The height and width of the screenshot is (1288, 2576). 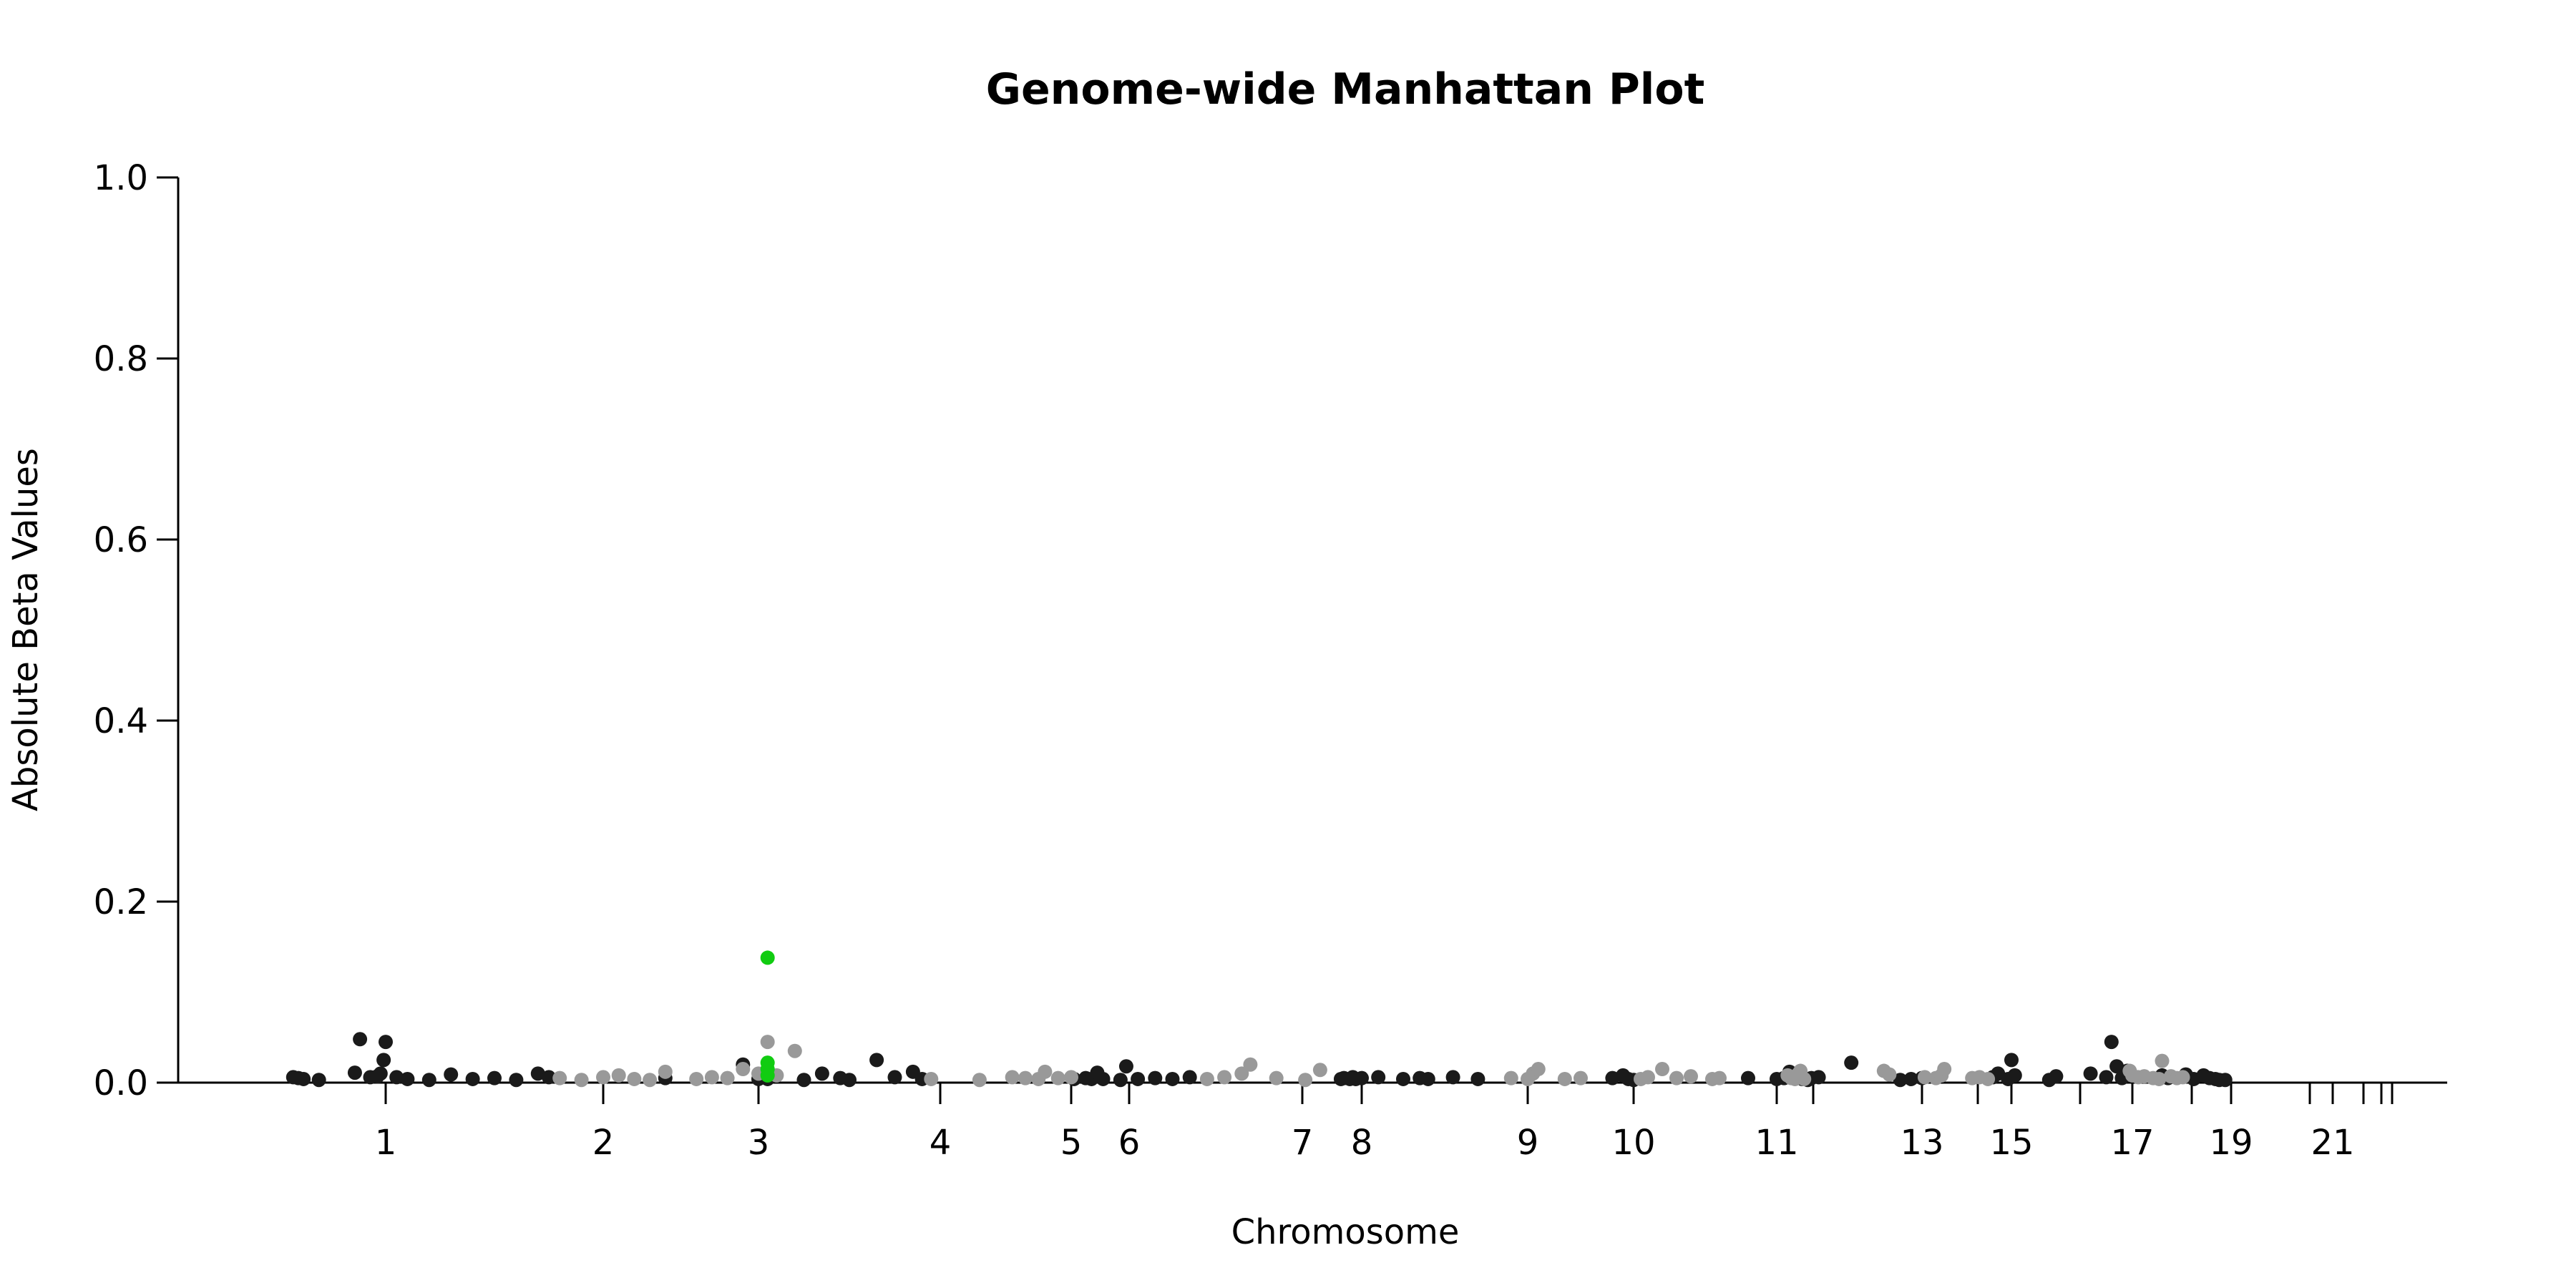 I want to click on x-tick-label: 7, so click(x=1303, y=1143).